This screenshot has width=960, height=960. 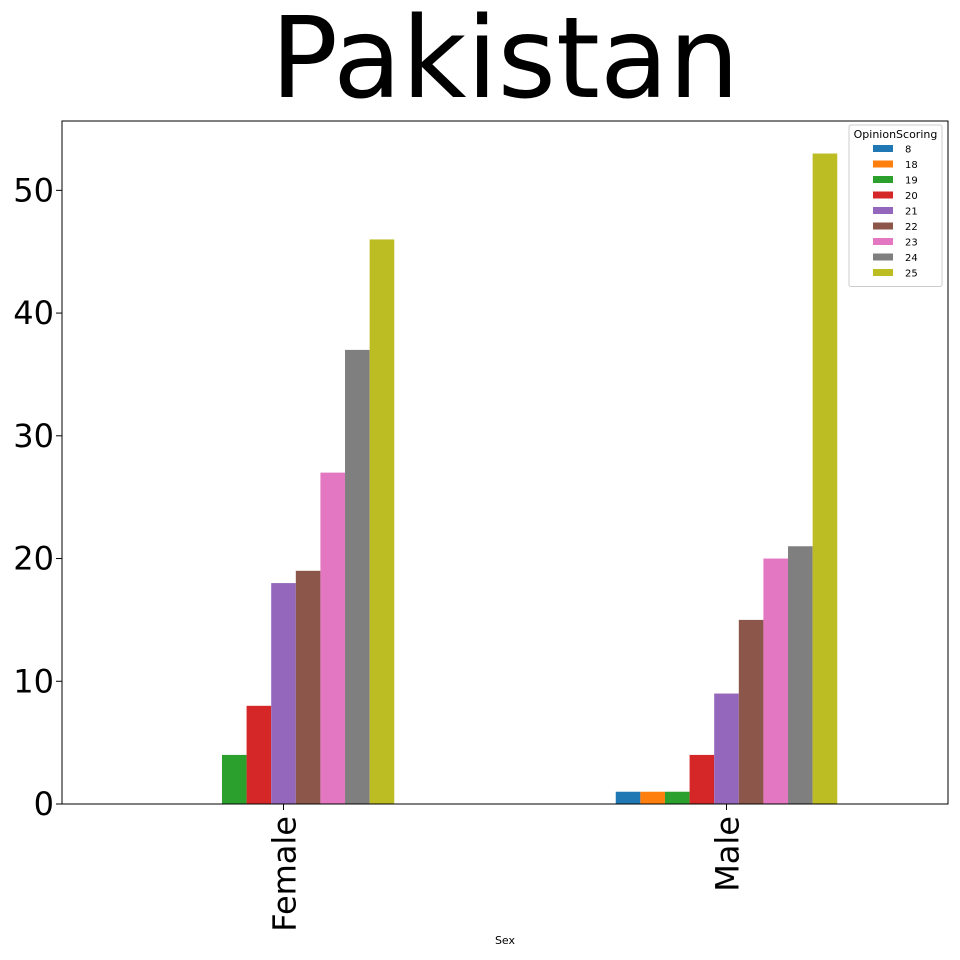 I want to click on legend-label-8: 8, so click(x=908, y=150).